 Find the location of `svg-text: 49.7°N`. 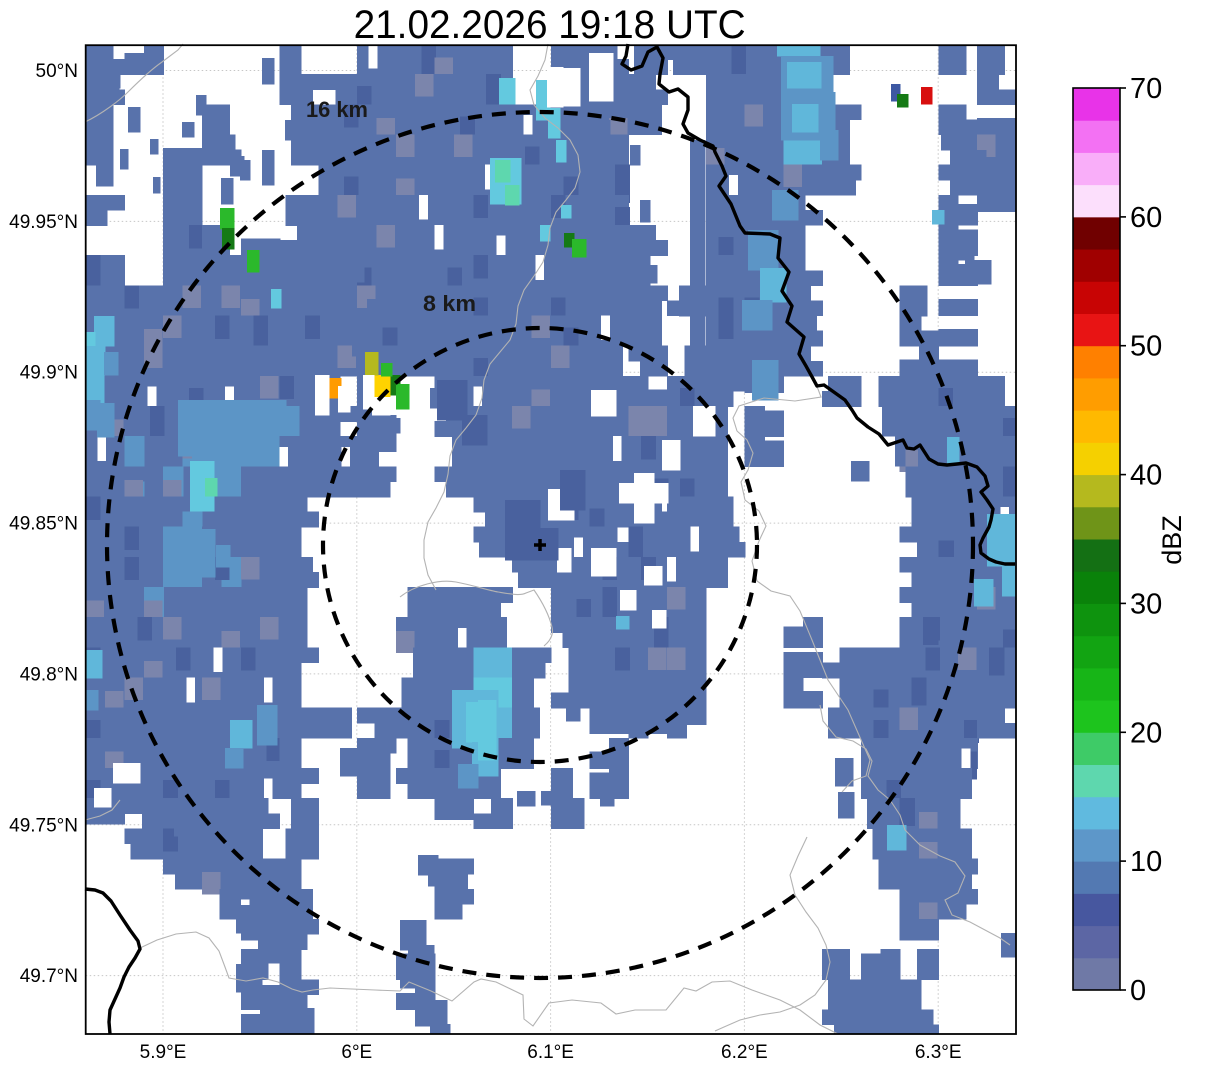

svg-text: 49.7°N is located at coordinates (49, 976).